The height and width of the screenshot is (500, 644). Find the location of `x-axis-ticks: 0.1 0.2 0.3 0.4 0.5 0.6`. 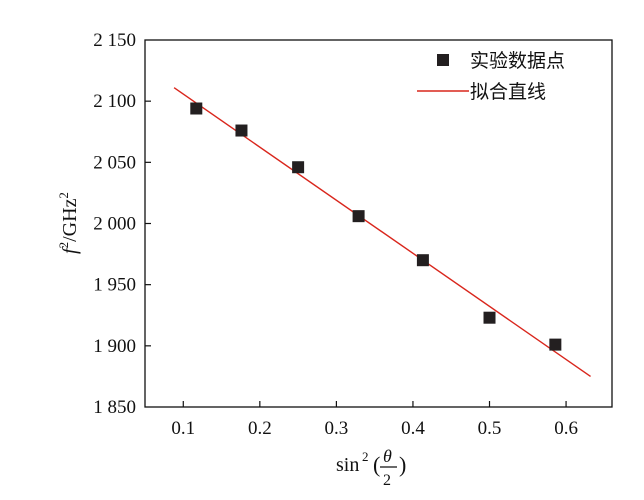

x-axis-ticks: 0.1 0.2 0.3 0.4 0.5 0.6 is located at coordinates (374, 420).